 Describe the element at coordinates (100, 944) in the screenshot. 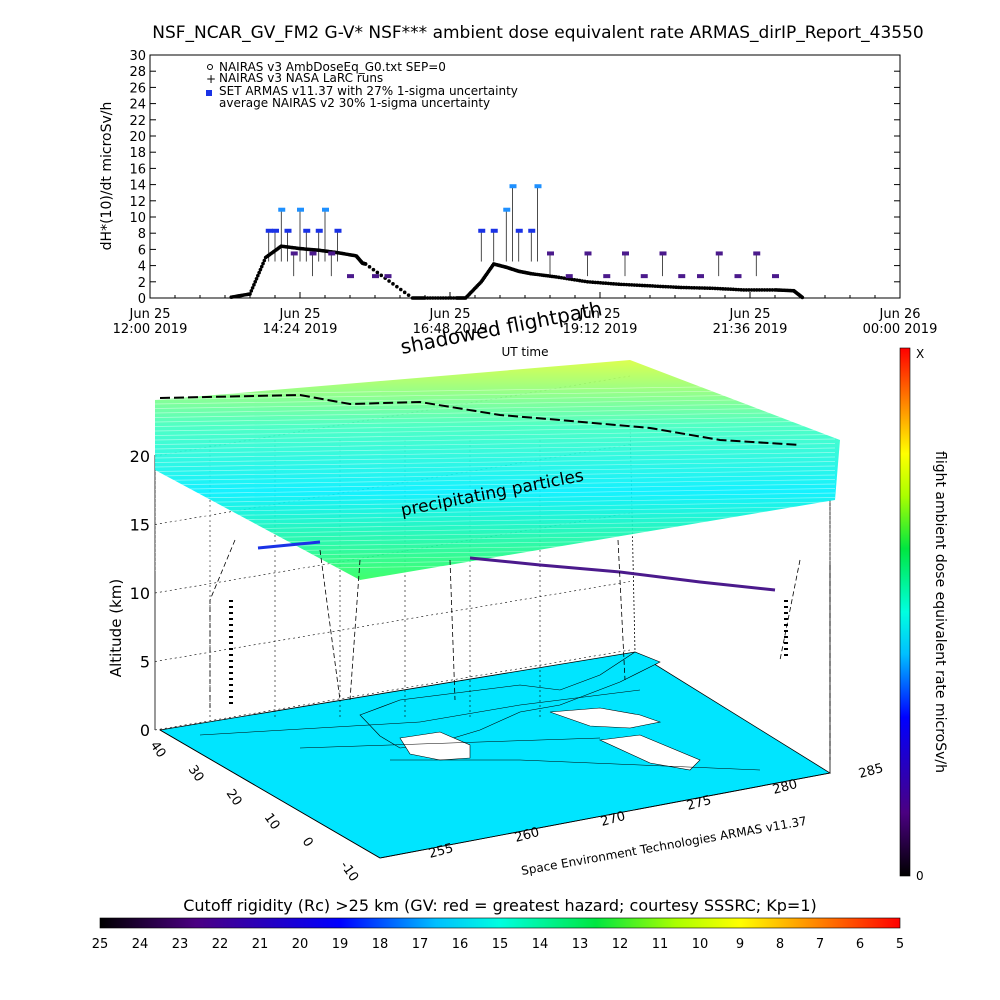

I see `rigidity-tick-label: 25` at that location.